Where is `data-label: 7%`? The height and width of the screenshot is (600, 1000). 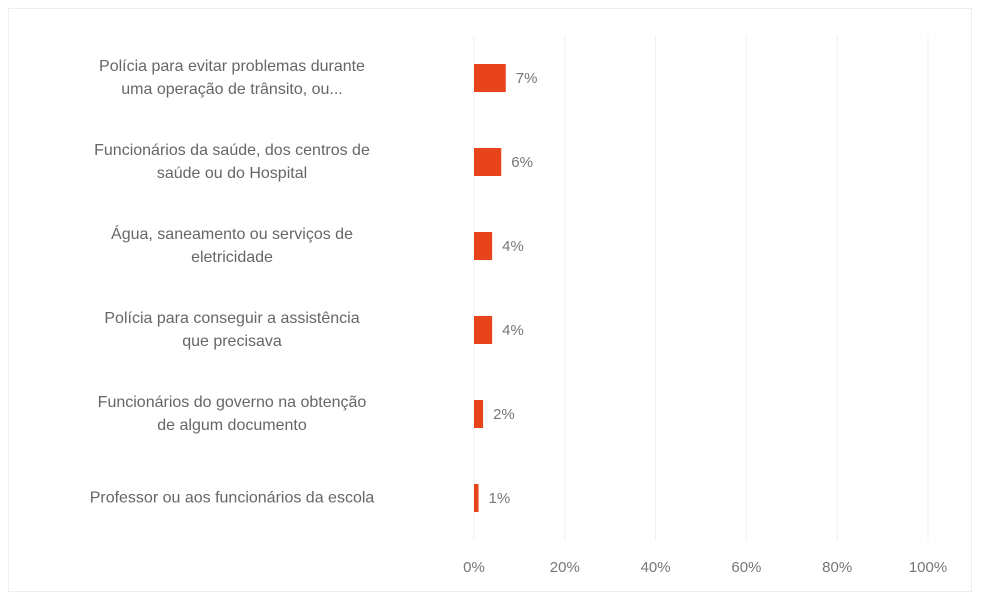
data-label: 7% is located at coordinates (527, 78).